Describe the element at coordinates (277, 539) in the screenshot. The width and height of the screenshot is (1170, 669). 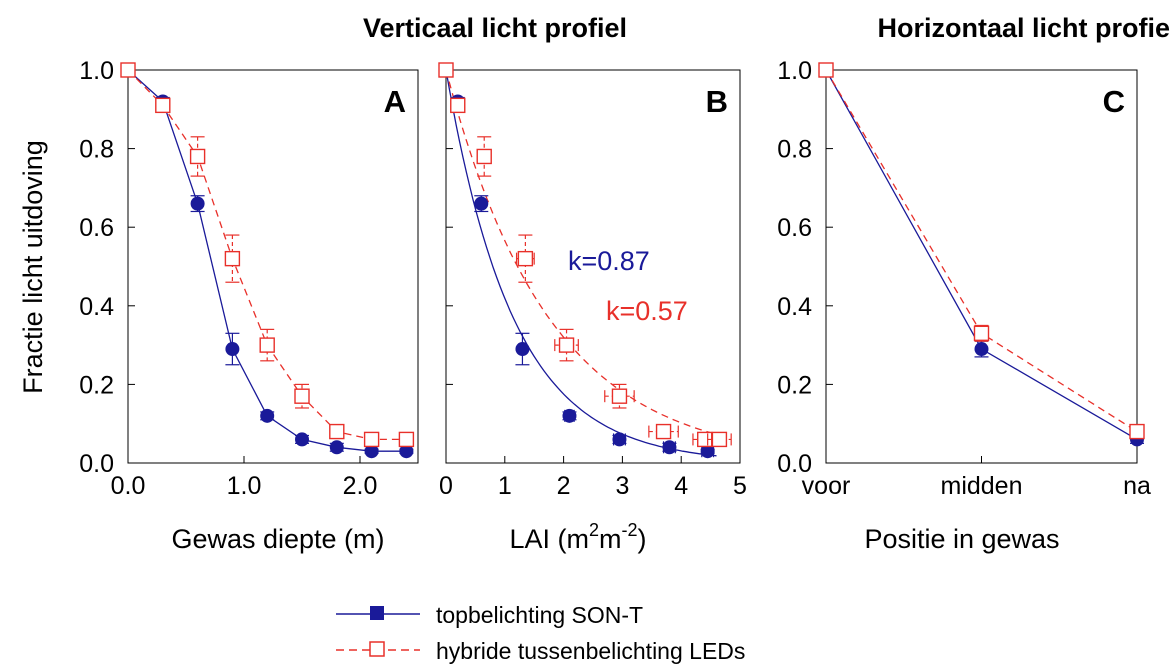
I see `x-axis-label-a: Gewas diepte (m)` at that location.